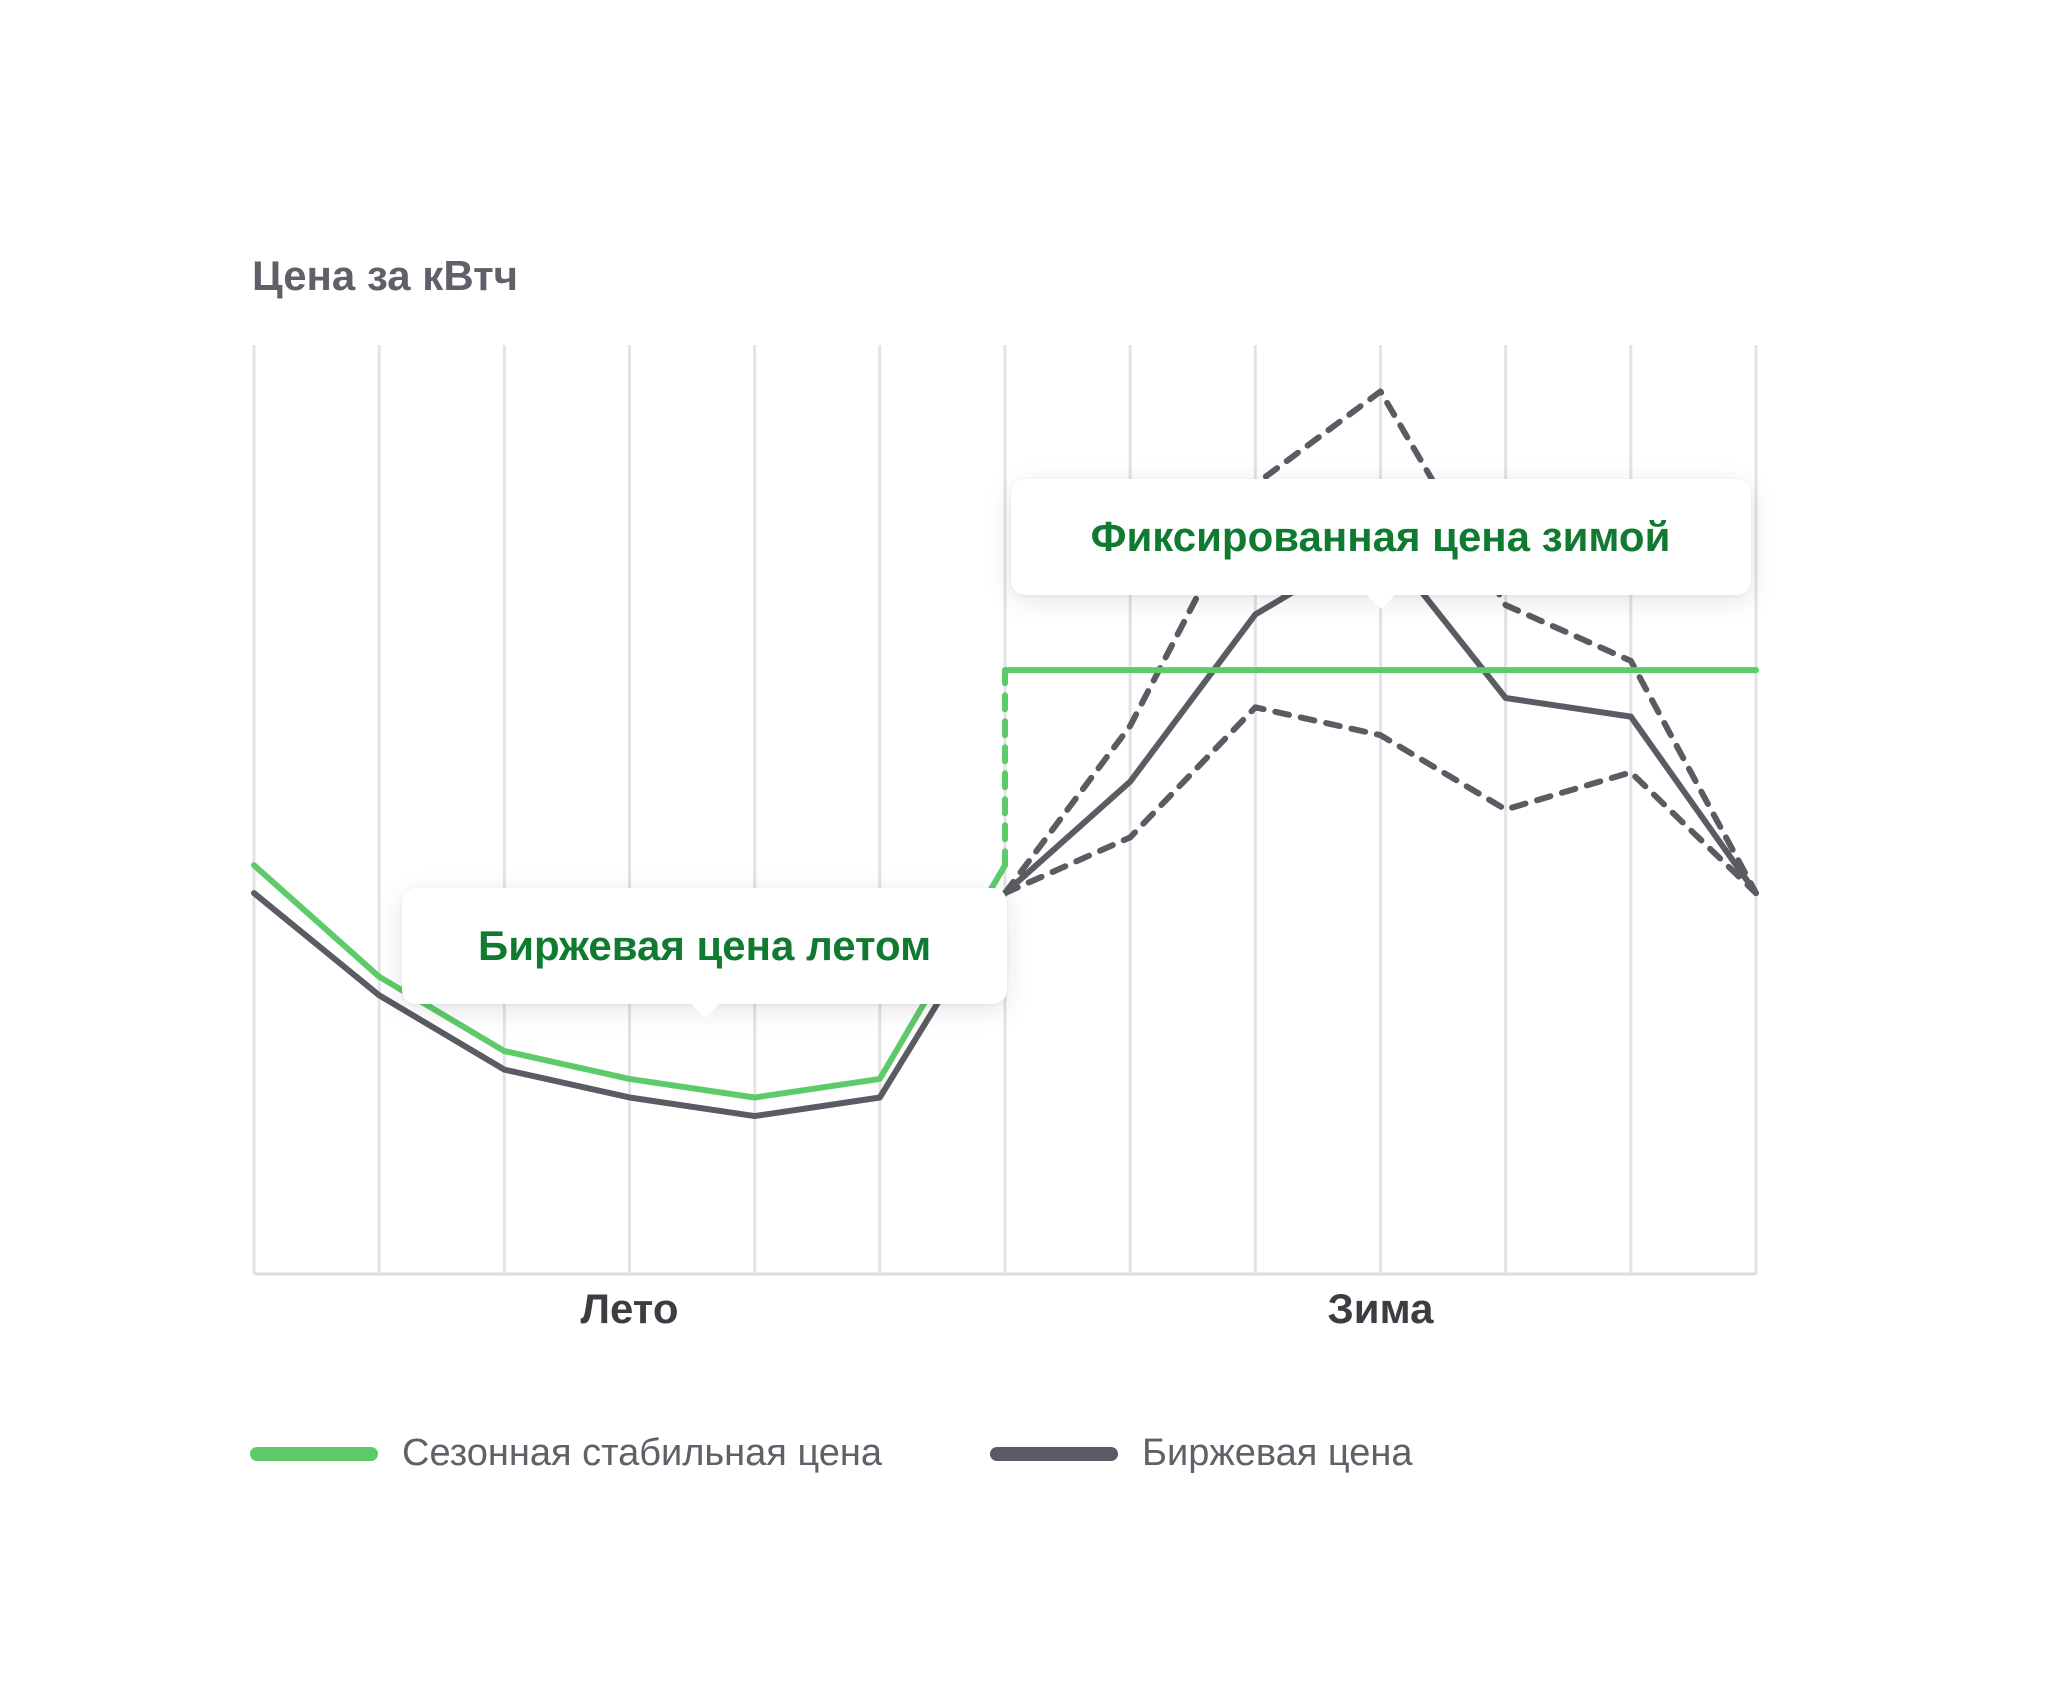 The width and height of the screenshot is (2048, 1691). I want to click on legend-item-exchange: Биржевая цена, so click(1201, 1453).